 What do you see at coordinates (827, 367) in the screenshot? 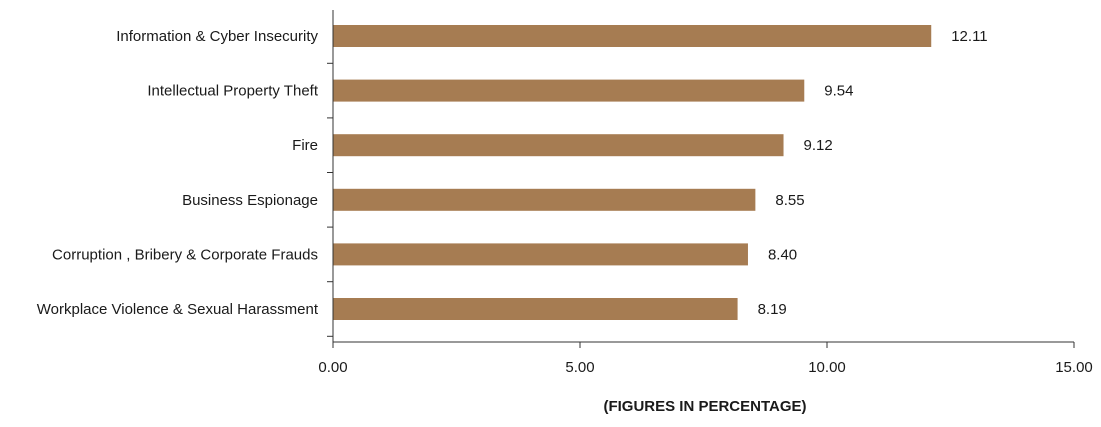
I see `x-tick-label-2: 10.00` at bounding box center [827, 367].